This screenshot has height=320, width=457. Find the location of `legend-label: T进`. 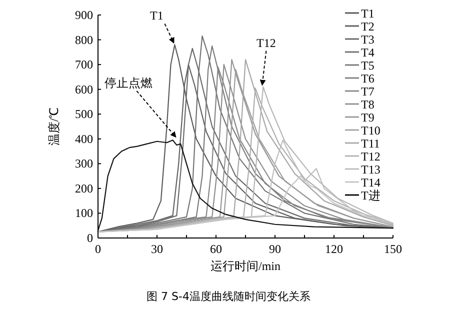

legend-label: T进 is located at coordinates (370, 195).